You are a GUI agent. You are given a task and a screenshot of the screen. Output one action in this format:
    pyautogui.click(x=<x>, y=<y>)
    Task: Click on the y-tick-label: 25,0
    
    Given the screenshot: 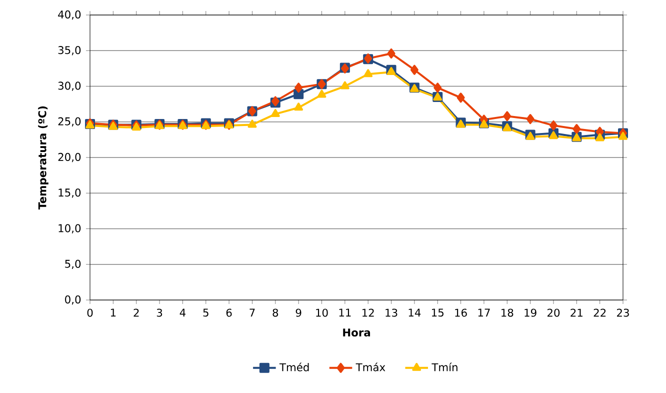 What is the action you would take?
    pyautogui.click(x=69, y=121)
    